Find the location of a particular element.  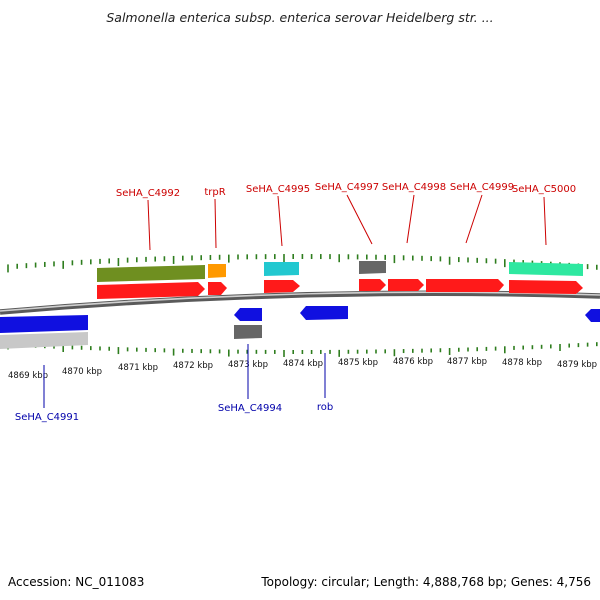

cds-arrow-edge is located at coordinates (592, 315).